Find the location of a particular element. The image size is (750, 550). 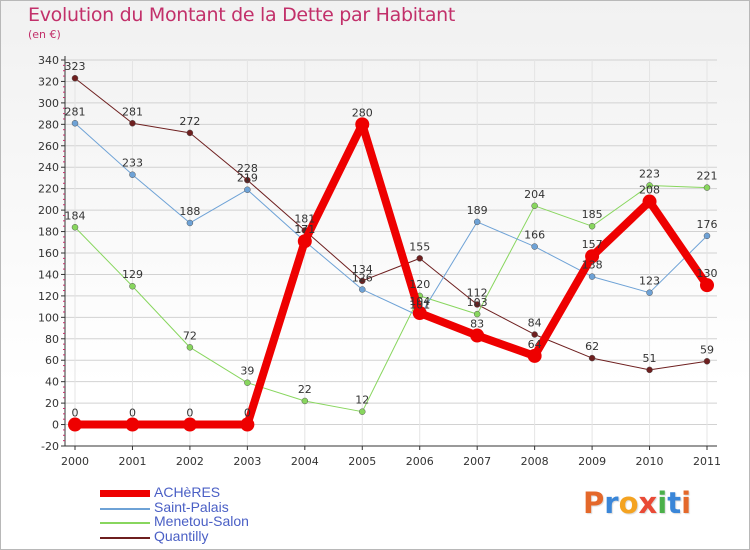

y-tick-label: 220 is located at coordinates (48, 189).